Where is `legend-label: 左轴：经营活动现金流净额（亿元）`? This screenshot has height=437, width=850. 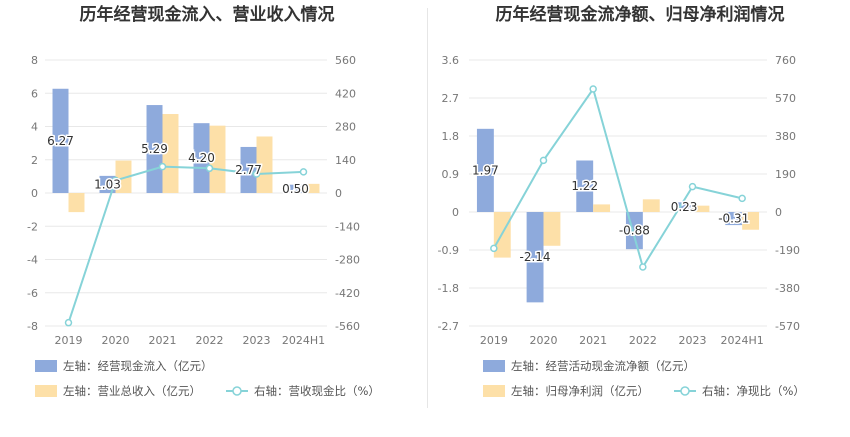
legend-label: 左轴：经营活动现金流净额（亿元） is located at coordinates (603, 366).